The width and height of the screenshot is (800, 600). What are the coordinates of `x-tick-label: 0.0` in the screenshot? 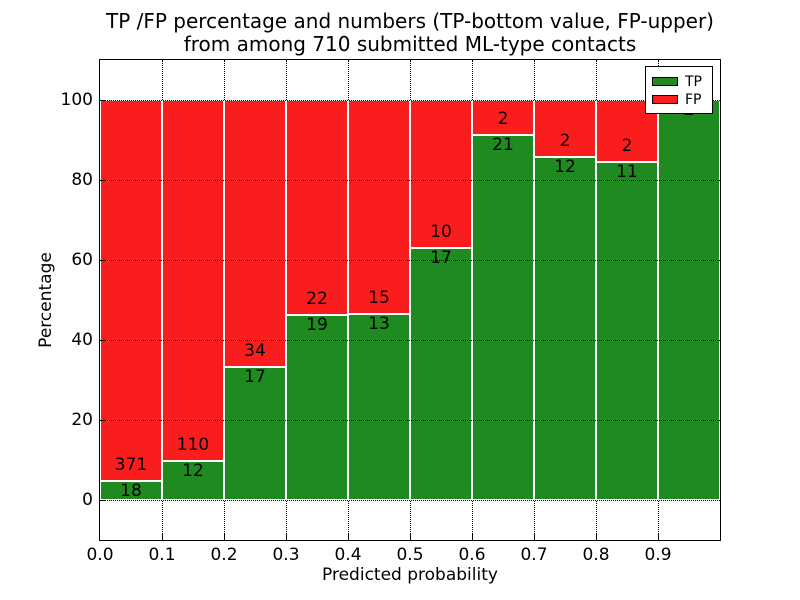 It's located at (100, 555).